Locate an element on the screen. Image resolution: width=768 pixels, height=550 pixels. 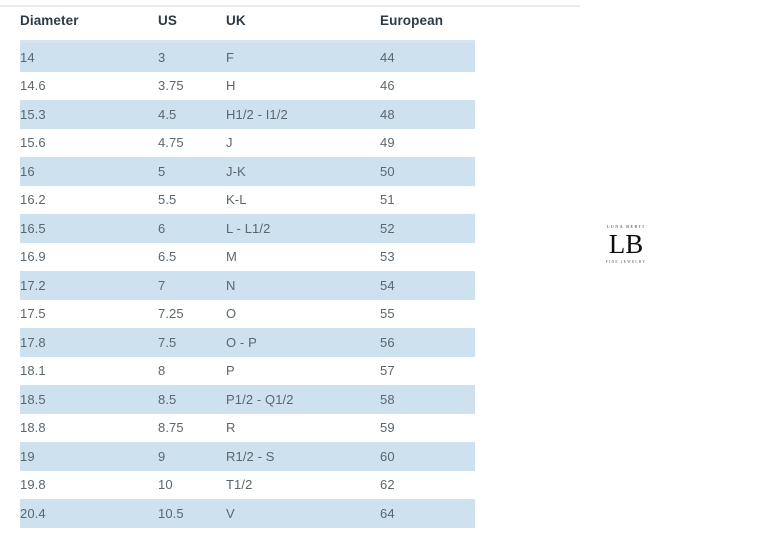
table-row: 20.4 10.5 V 64 is located at coordinates (247, 513).